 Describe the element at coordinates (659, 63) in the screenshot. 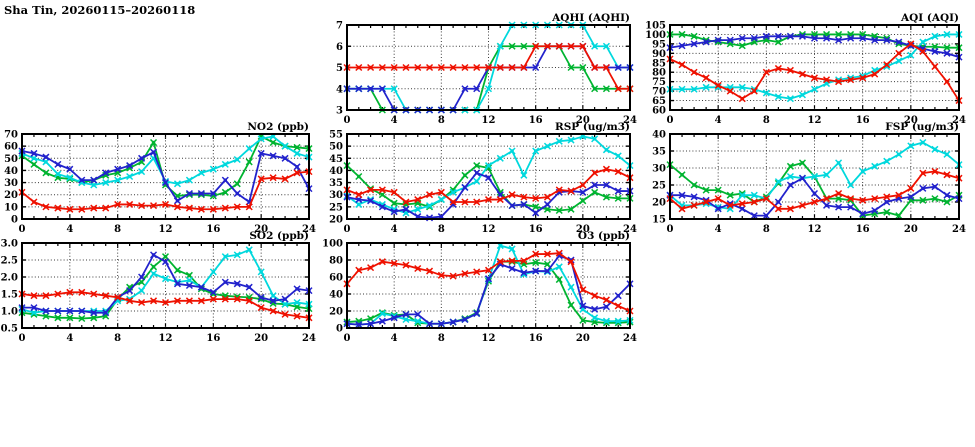

I see `y-tick-label: 85` at that location.